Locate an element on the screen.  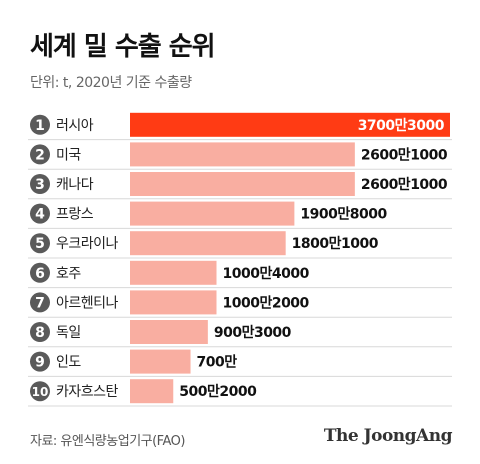
country-label: 독일 is located at coordinates (68, 333).